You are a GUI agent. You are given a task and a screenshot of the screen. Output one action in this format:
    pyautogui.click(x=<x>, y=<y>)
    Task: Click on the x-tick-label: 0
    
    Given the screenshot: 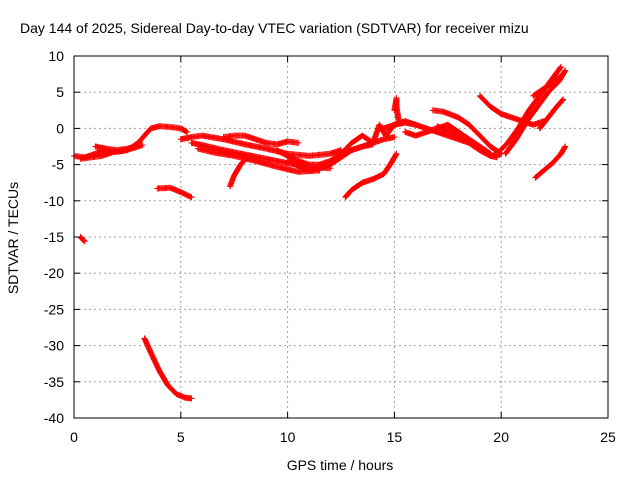 What is the action you would take?
    pyautogui.click(x=74, y=437)
    